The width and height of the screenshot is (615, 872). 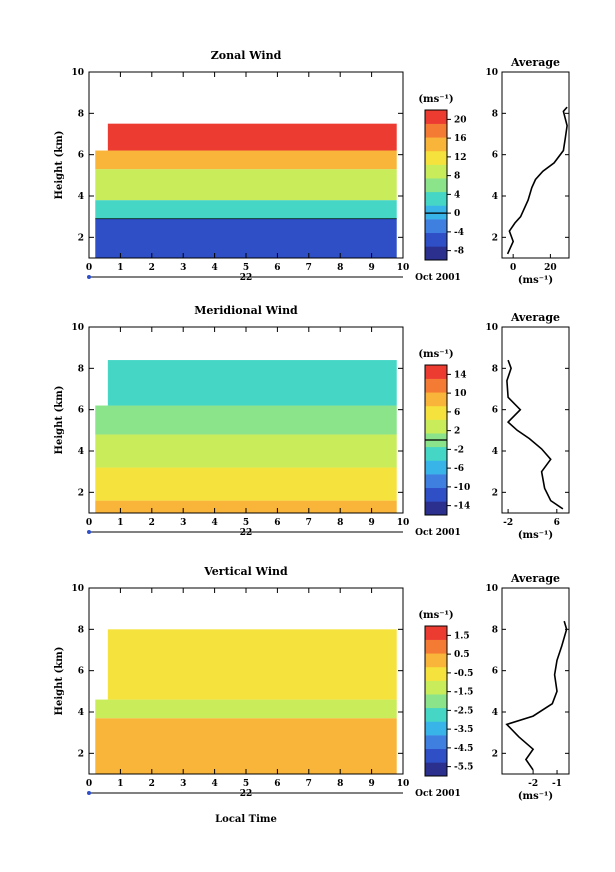 I want to click on colorbar-tick-label: 0, so click(x=457, y=214).